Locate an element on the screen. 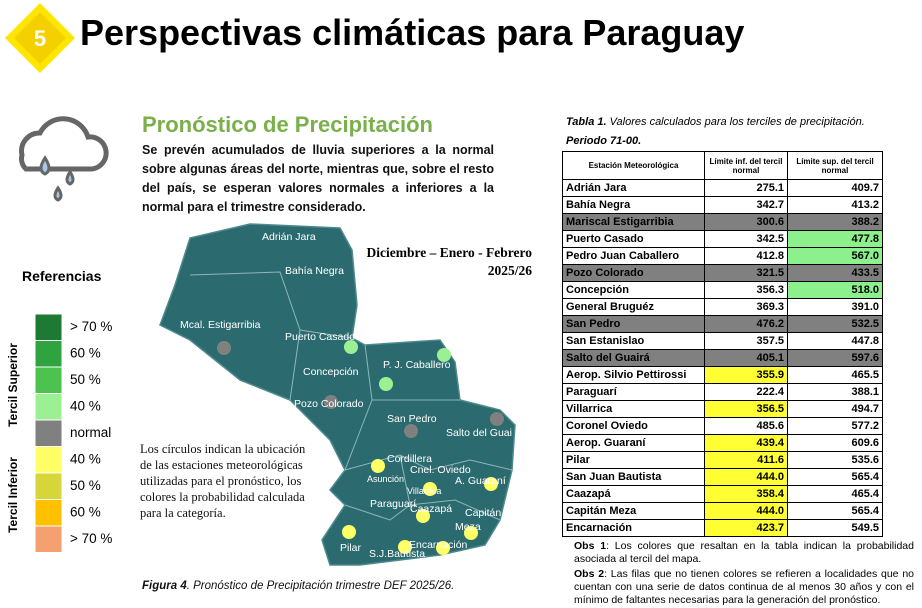  map-label: Adrián Jara is located at coordinates (289, 237).